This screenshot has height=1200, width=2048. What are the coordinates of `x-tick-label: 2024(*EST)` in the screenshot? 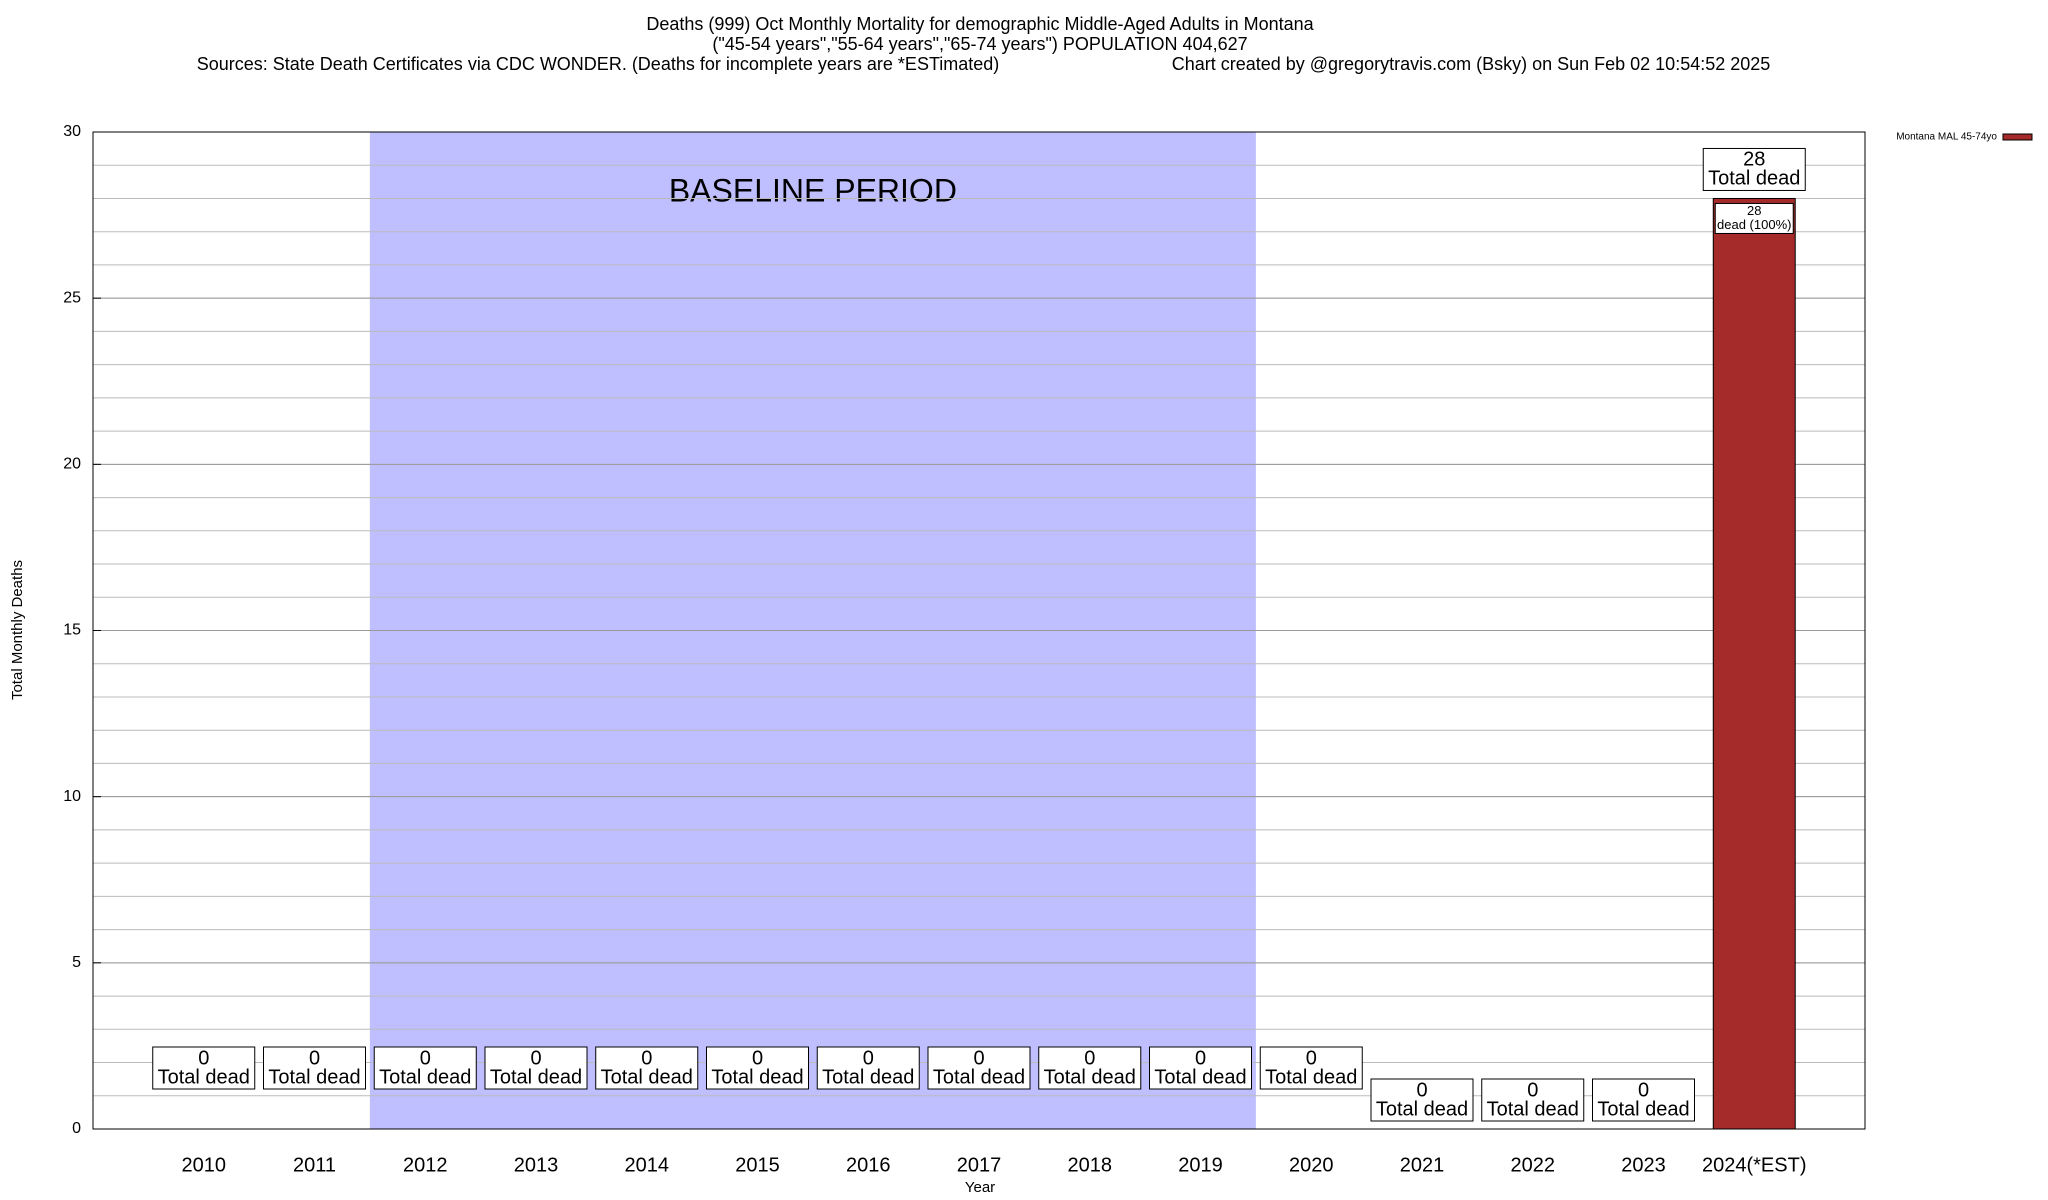 It's located at (1754, 1165).